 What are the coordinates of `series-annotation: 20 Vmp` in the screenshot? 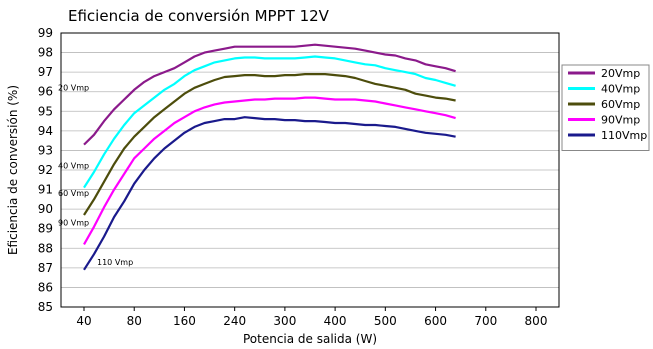 It's located at (73, 88).